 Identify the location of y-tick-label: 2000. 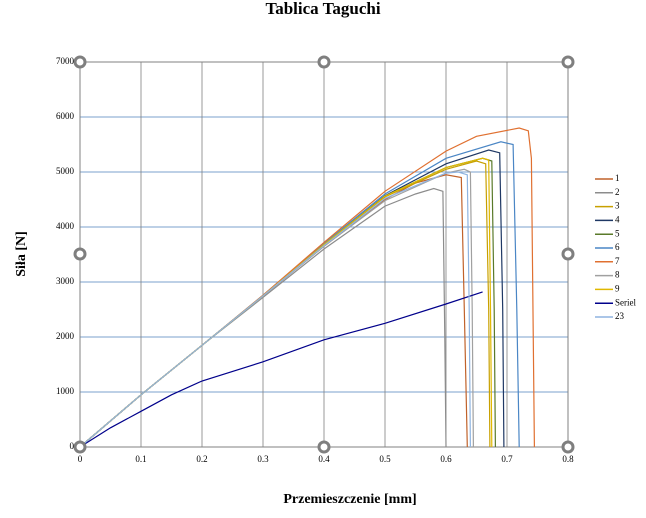
(65, 336).